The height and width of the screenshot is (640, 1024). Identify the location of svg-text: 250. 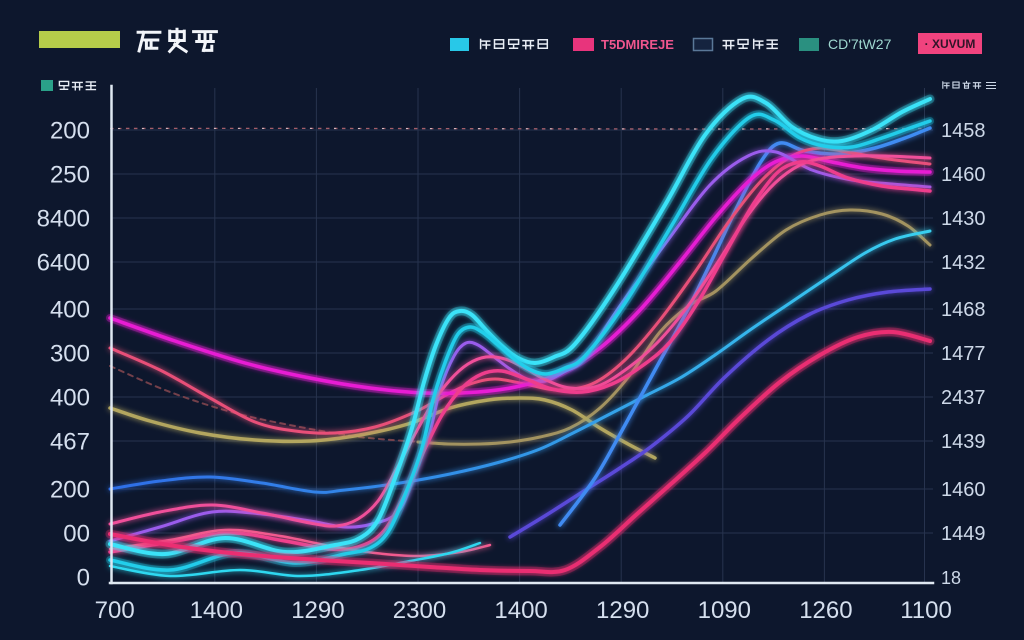
(70, 175).